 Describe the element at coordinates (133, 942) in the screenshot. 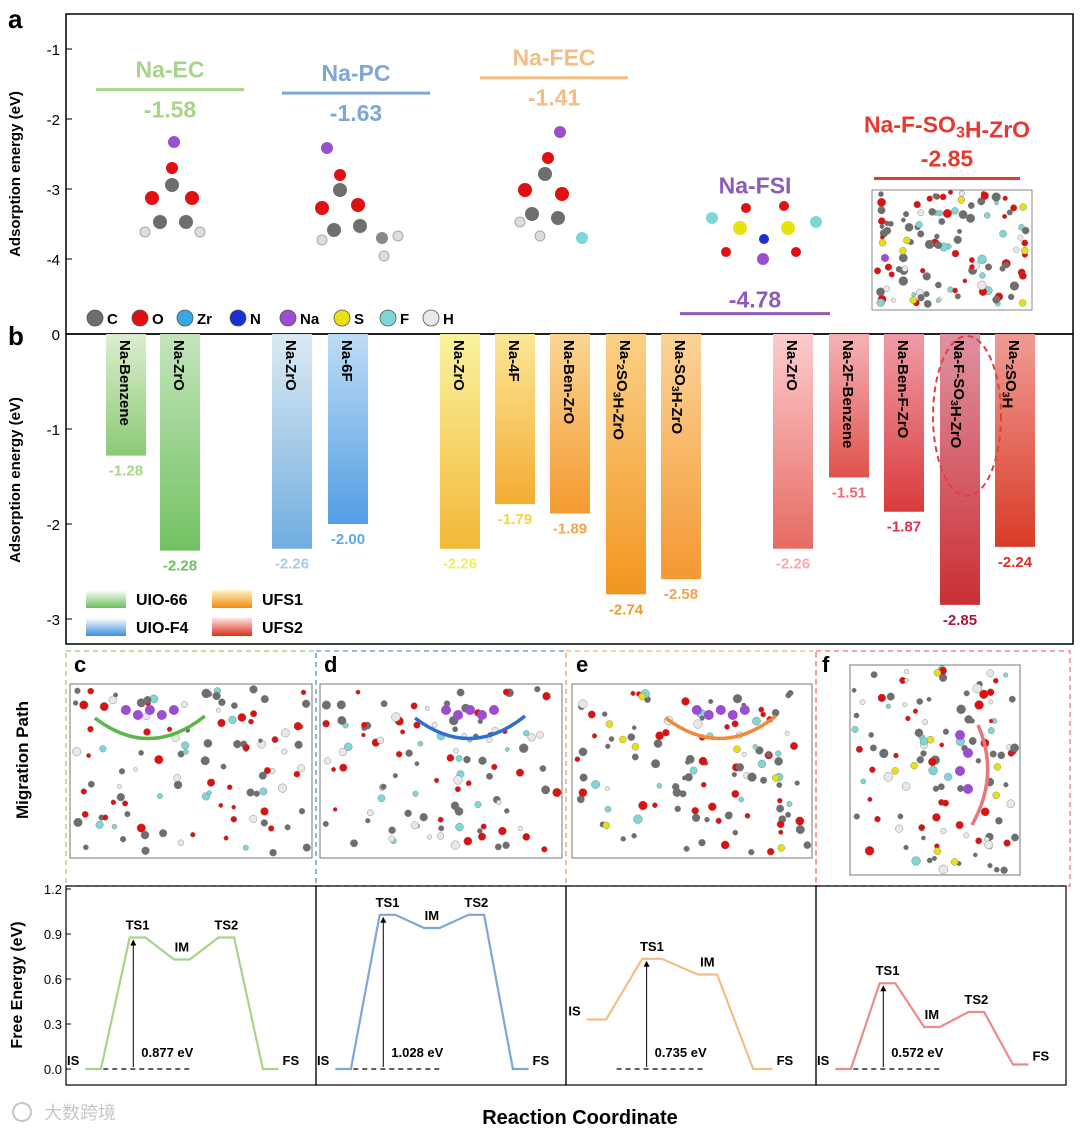

I see `barrier-arrowhead` at that location.